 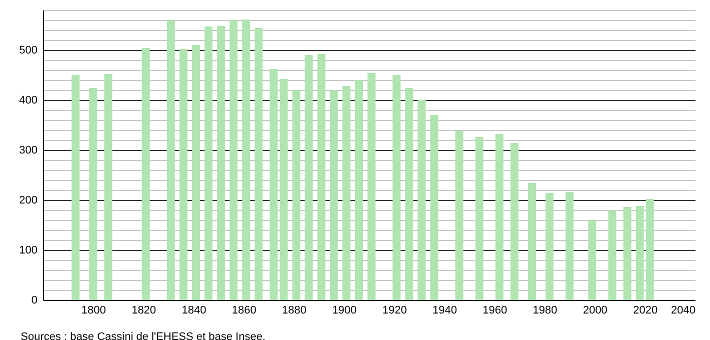 I want to click on y-tick-label: 100, so click(x=28, y=250).